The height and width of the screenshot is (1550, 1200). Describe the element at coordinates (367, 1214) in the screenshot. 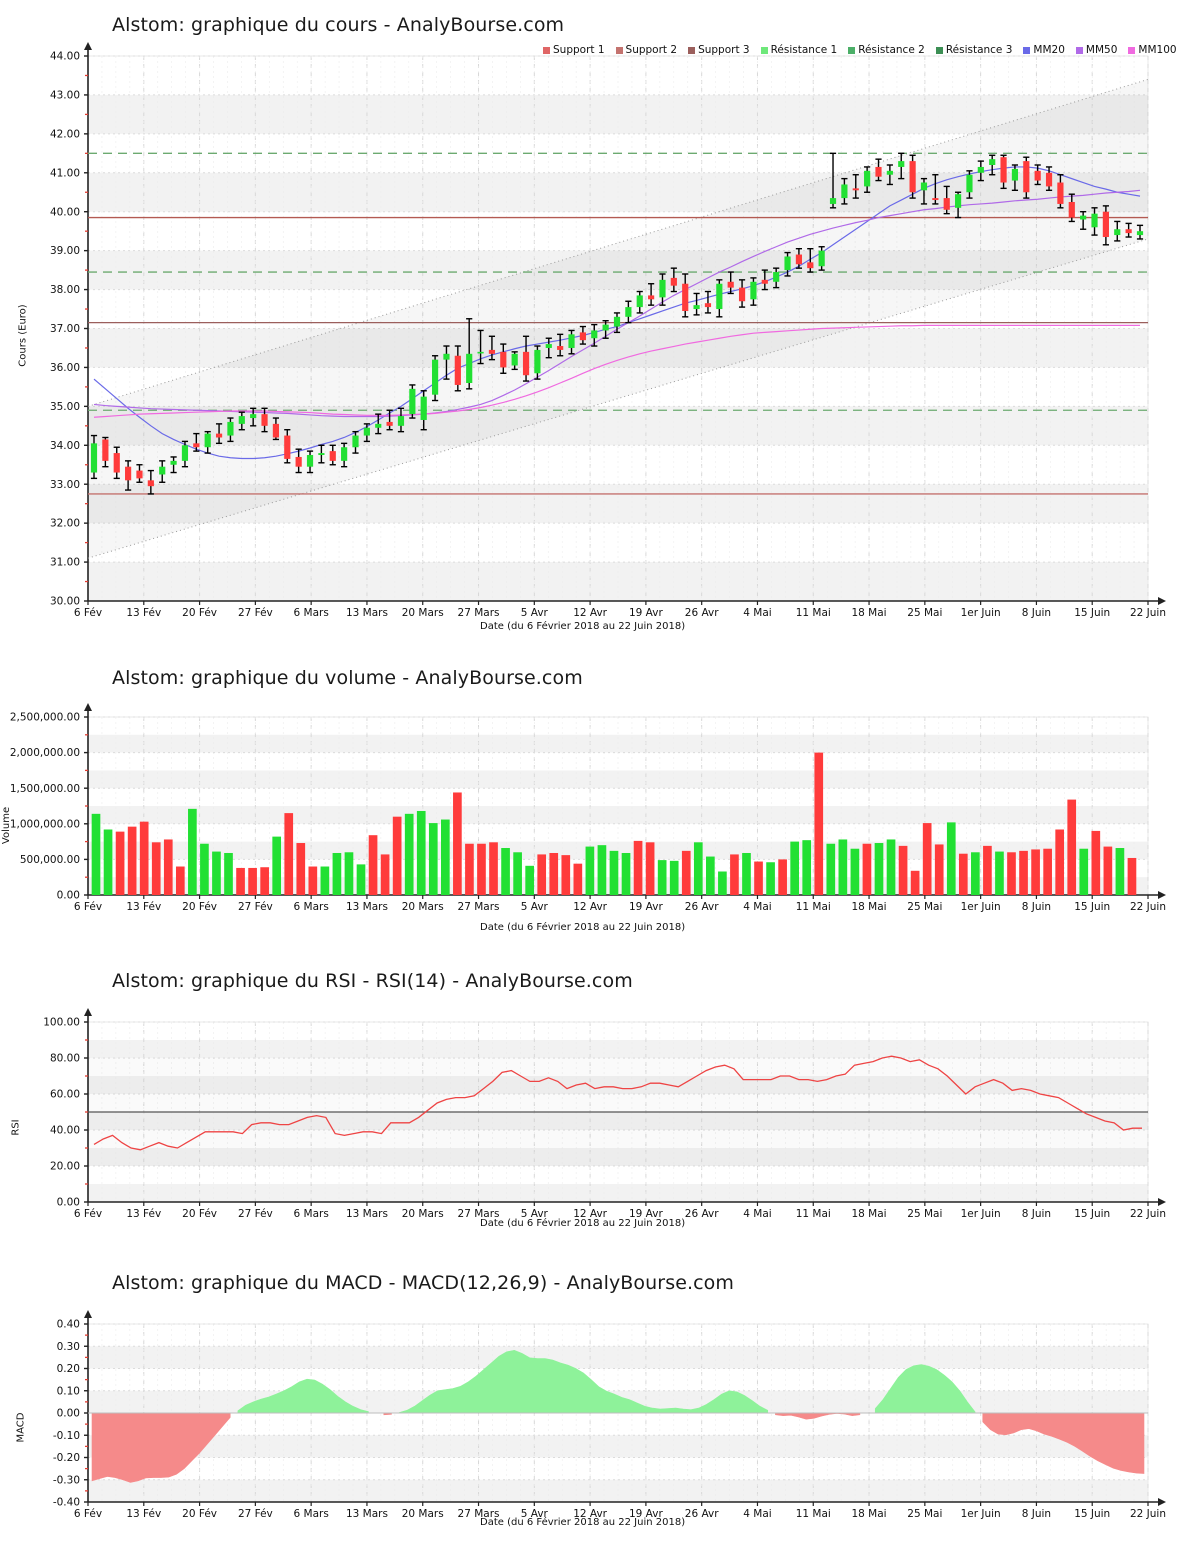

I see `x-tick-label: 13 Mars` at that location.